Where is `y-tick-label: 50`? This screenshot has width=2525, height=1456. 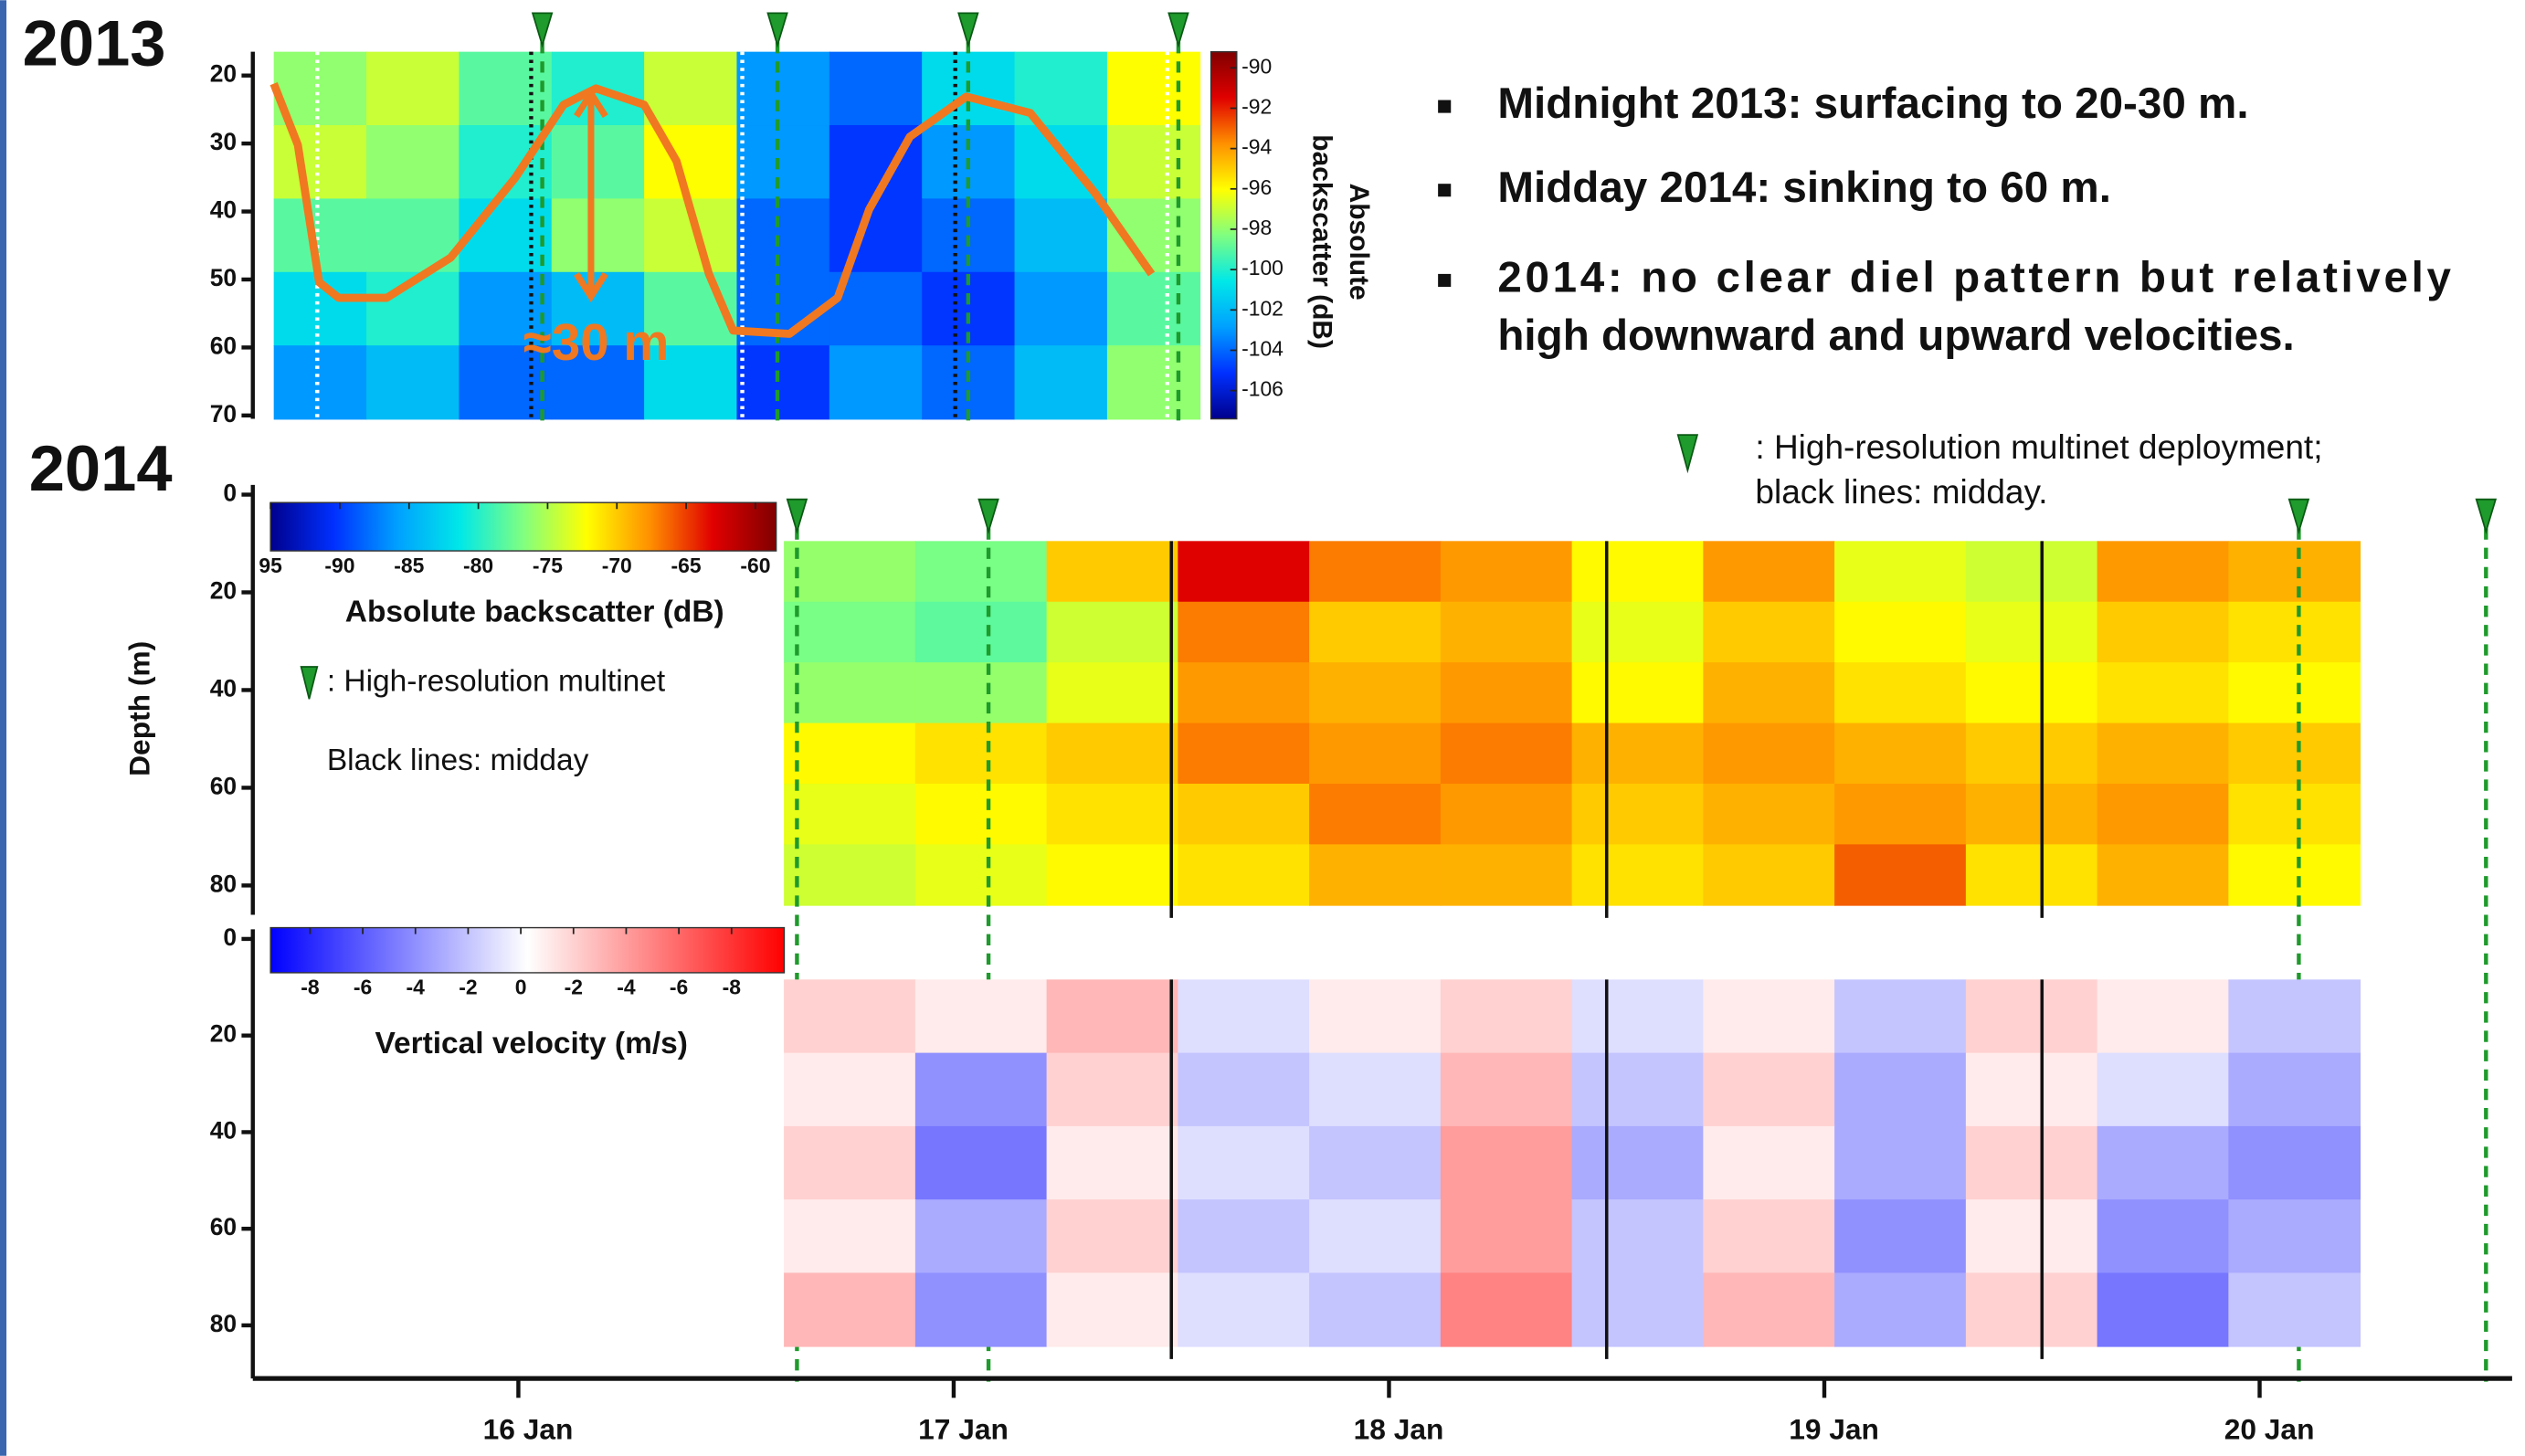 y-tick-label: 50 is located at coordinates (224, 278).